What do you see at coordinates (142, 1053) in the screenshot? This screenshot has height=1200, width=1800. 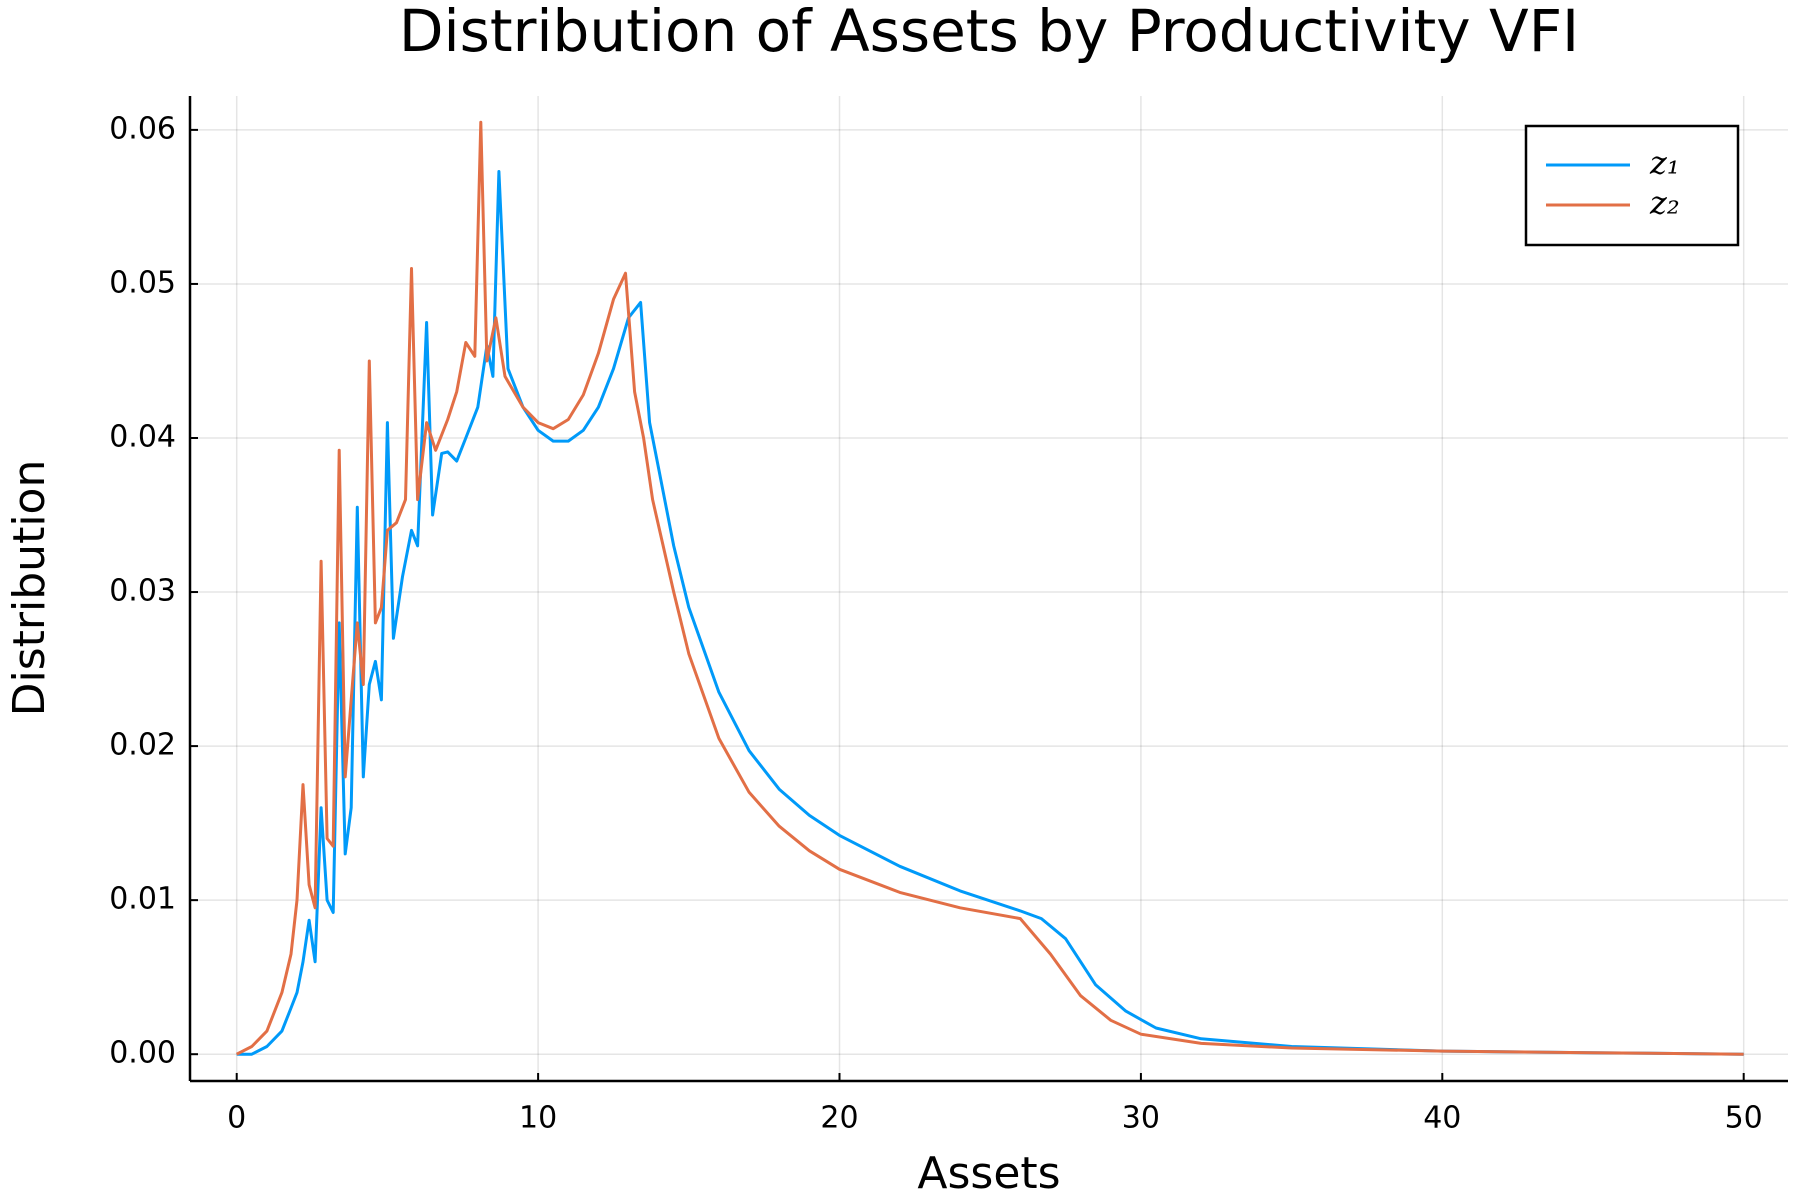 I see `y-tick-label: 0.00` at bounding box center [142, 1053].